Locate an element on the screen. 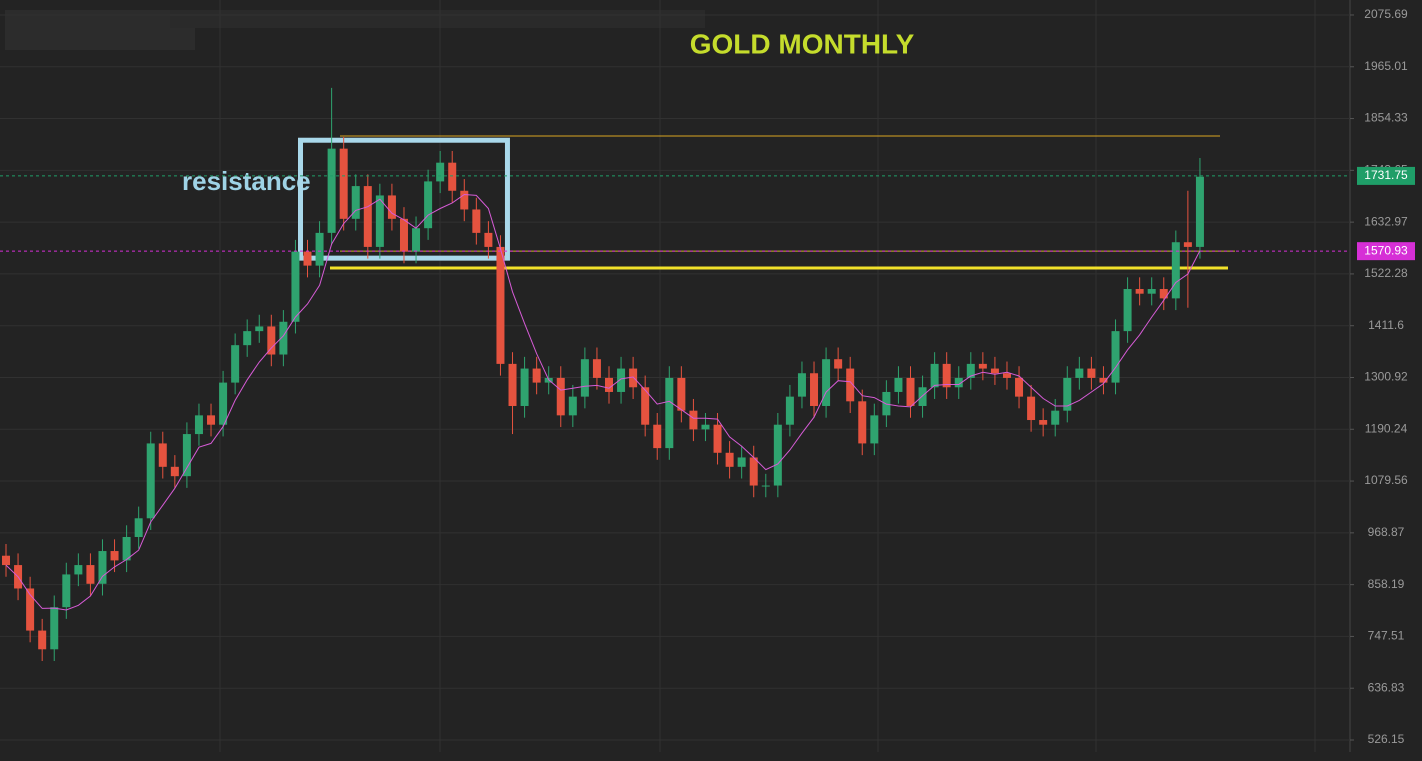  price-tag-label: 1570.93 is located at coordinates (1386, 250).